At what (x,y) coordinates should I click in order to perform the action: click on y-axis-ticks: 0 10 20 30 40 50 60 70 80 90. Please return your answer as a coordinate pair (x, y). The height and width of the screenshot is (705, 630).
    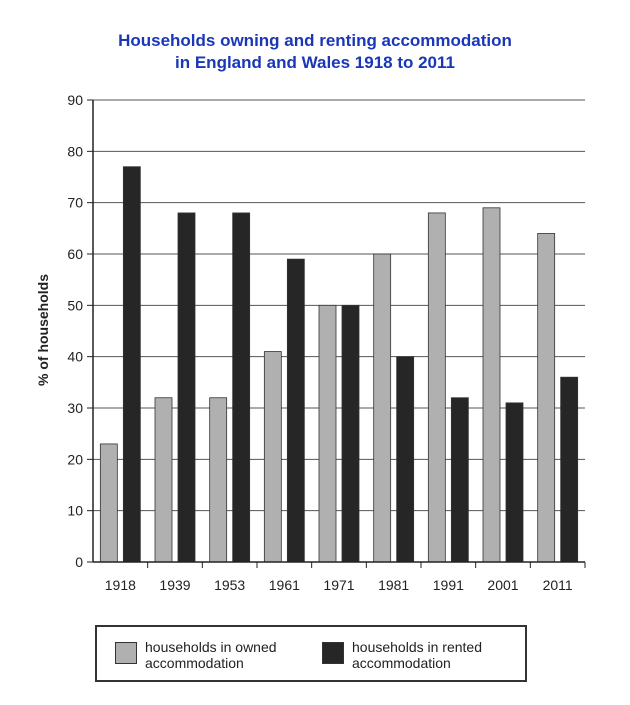
    Looking at the image, I should click on (80, 331).